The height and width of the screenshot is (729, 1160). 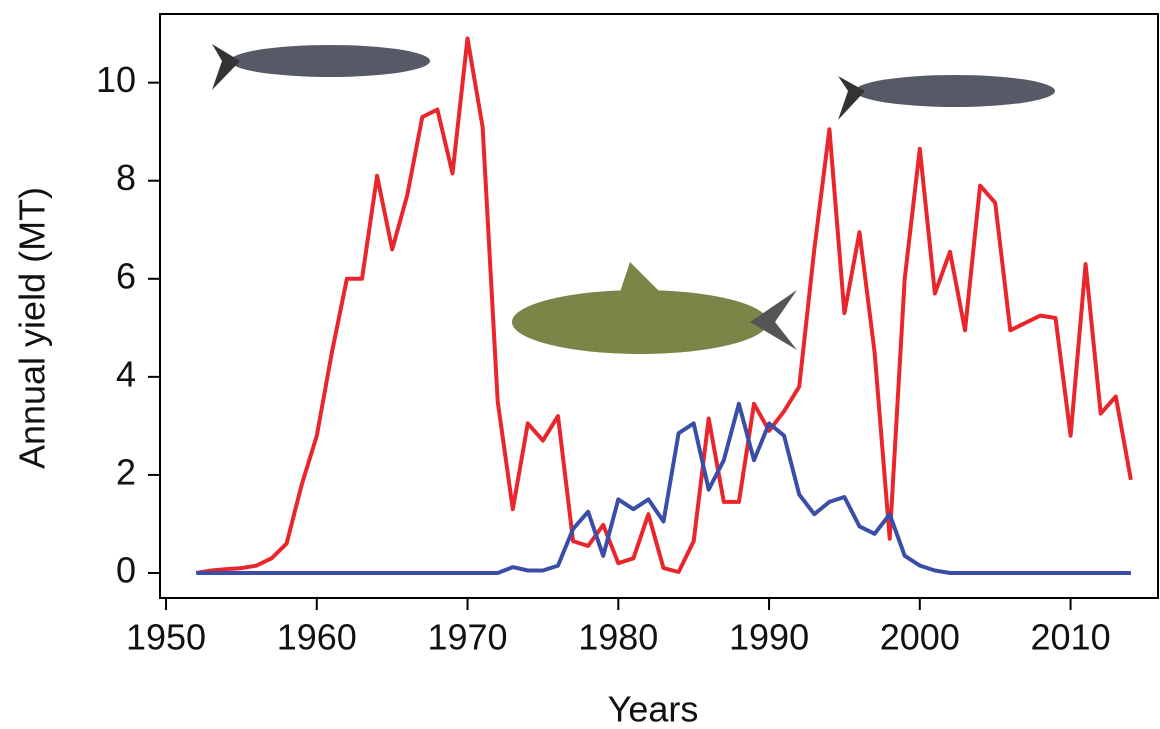 What do you see at coordinates (126, 471) in the screenshot?
I see `y-tick-label: 2` at bounding box center [126, 471].